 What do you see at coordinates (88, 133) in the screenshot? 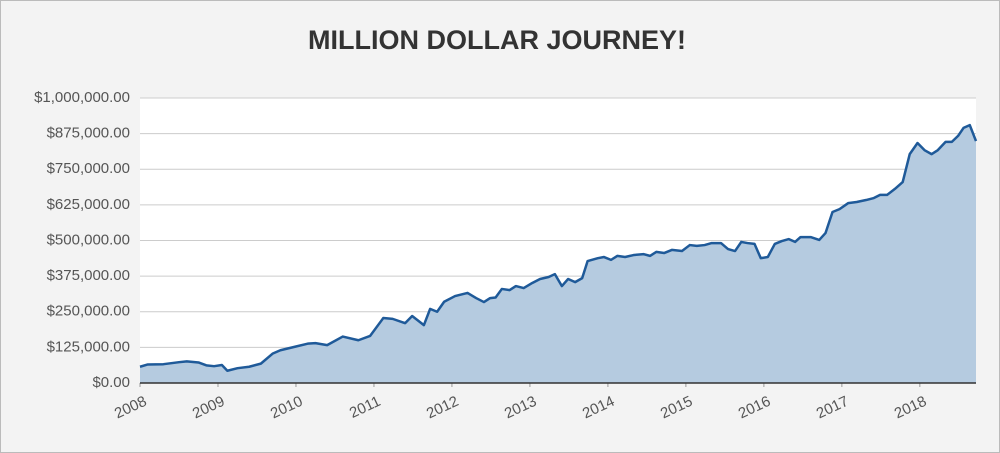
I see `y-tick-label: $875,000.00` at bounding box center [88, 133].